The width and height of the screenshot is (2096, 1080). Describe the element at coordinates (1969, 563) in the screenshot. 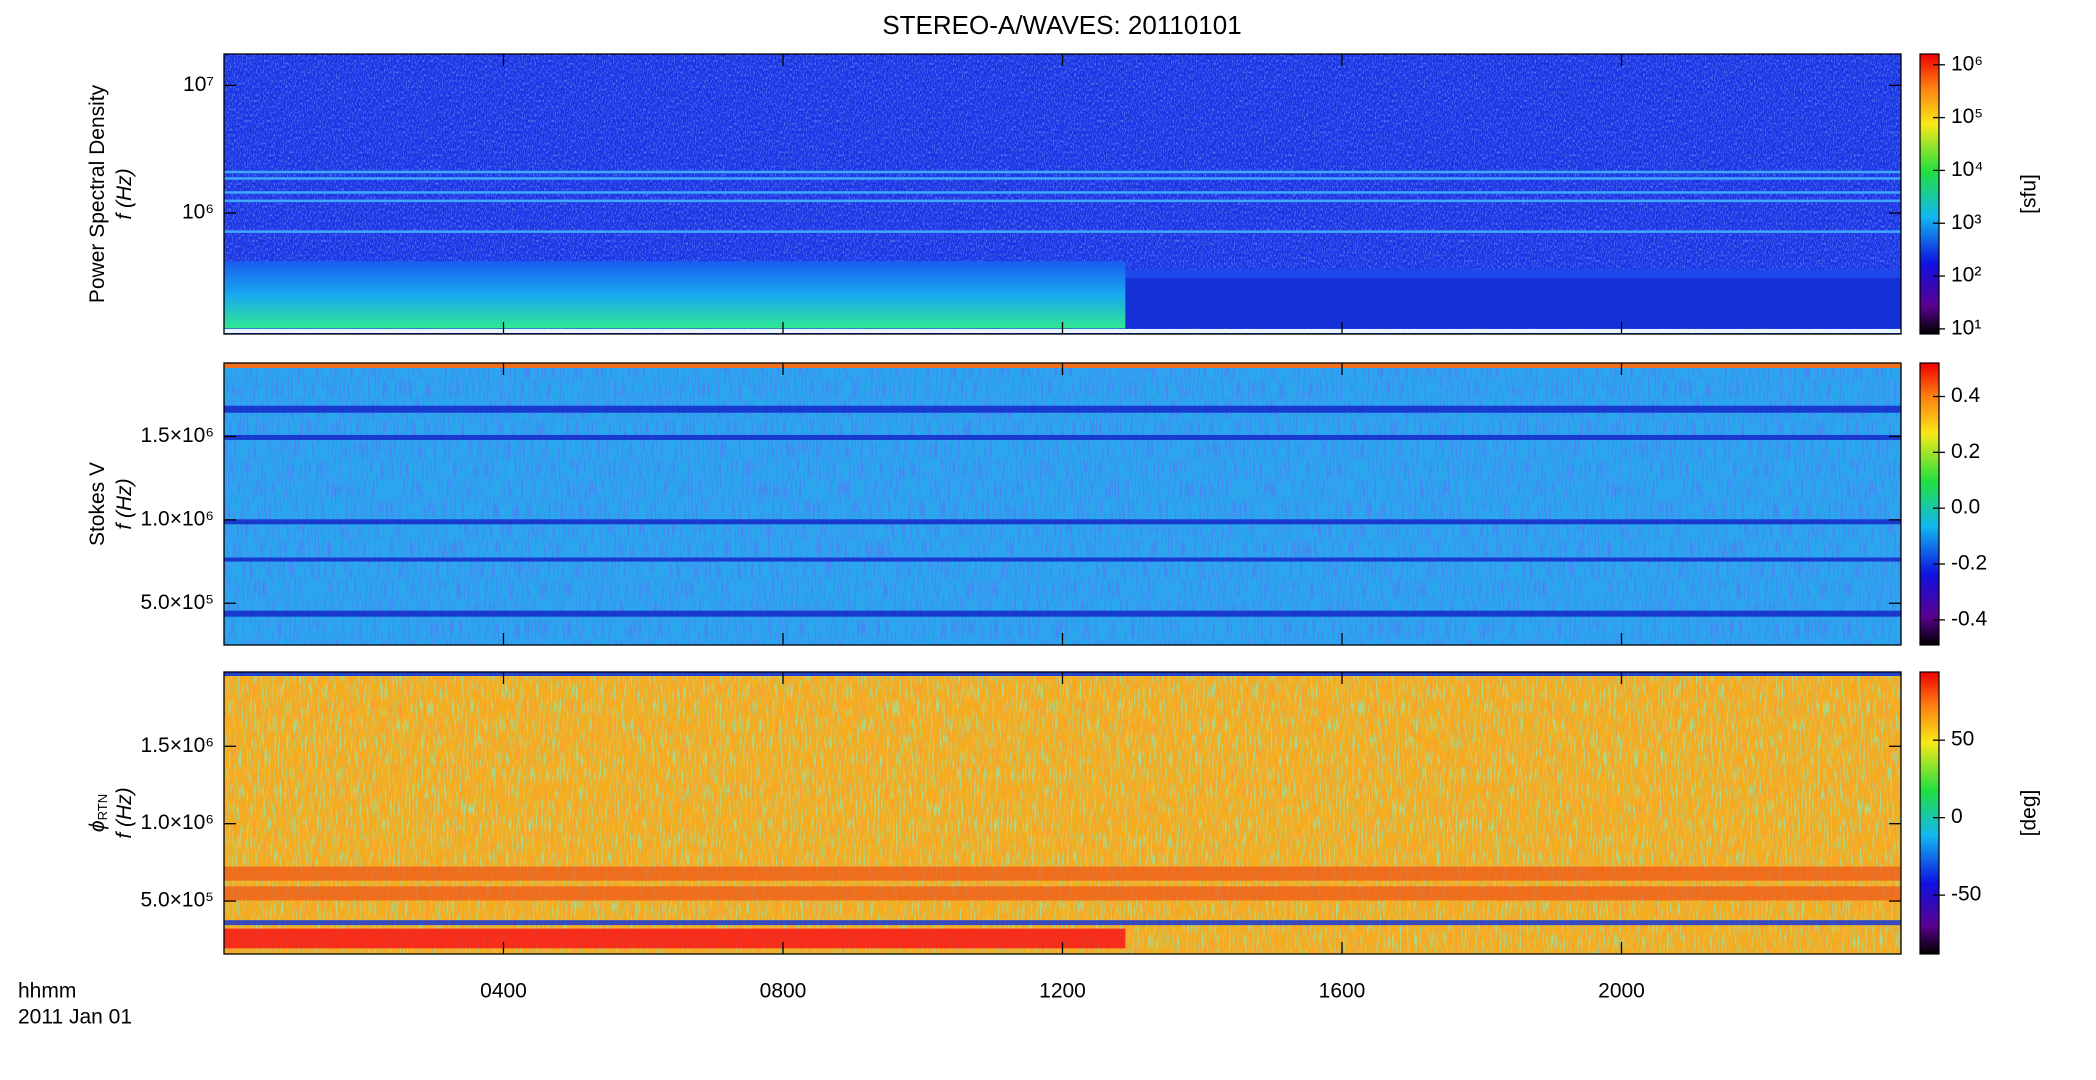

I see `colorbar-tick-label: -0.2` at that location.